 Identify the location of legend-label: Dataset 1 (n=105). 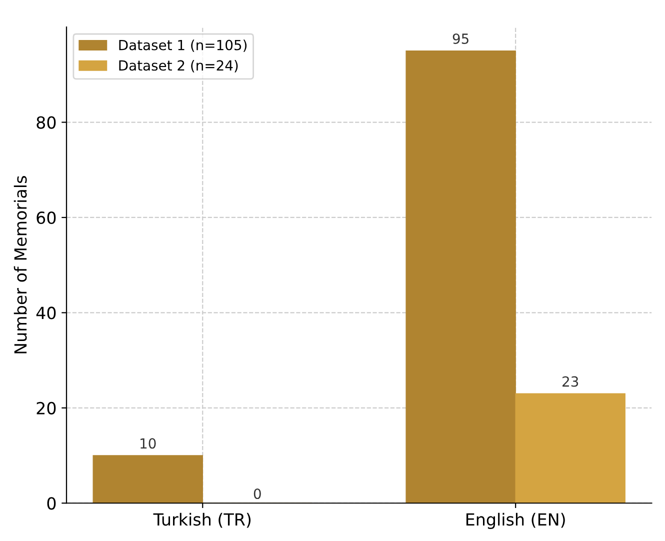
(183, 46).